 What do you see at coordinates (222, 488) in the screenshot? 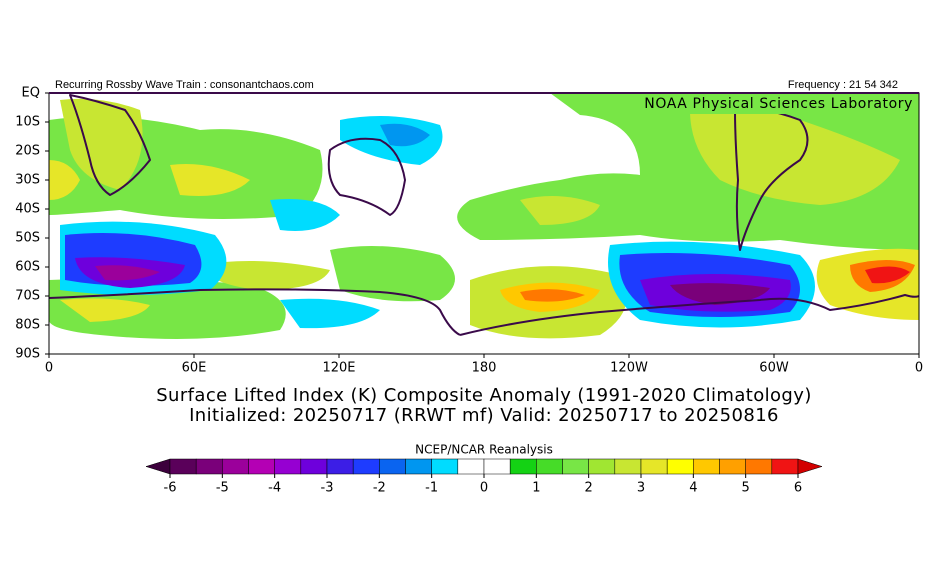
I see `colorbar-label: -5` at bounding box center [222, 488].